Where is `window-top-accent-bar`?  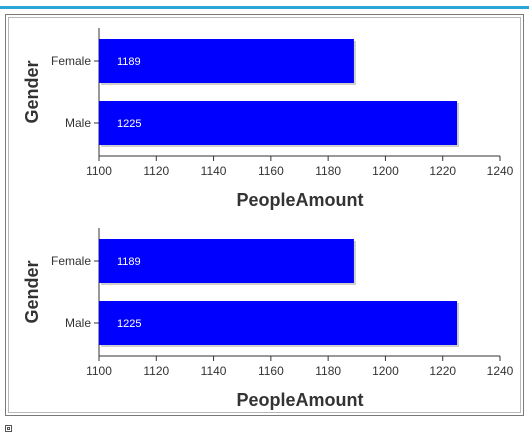
window-top-accent-bar is located at coordinates (264, 7).